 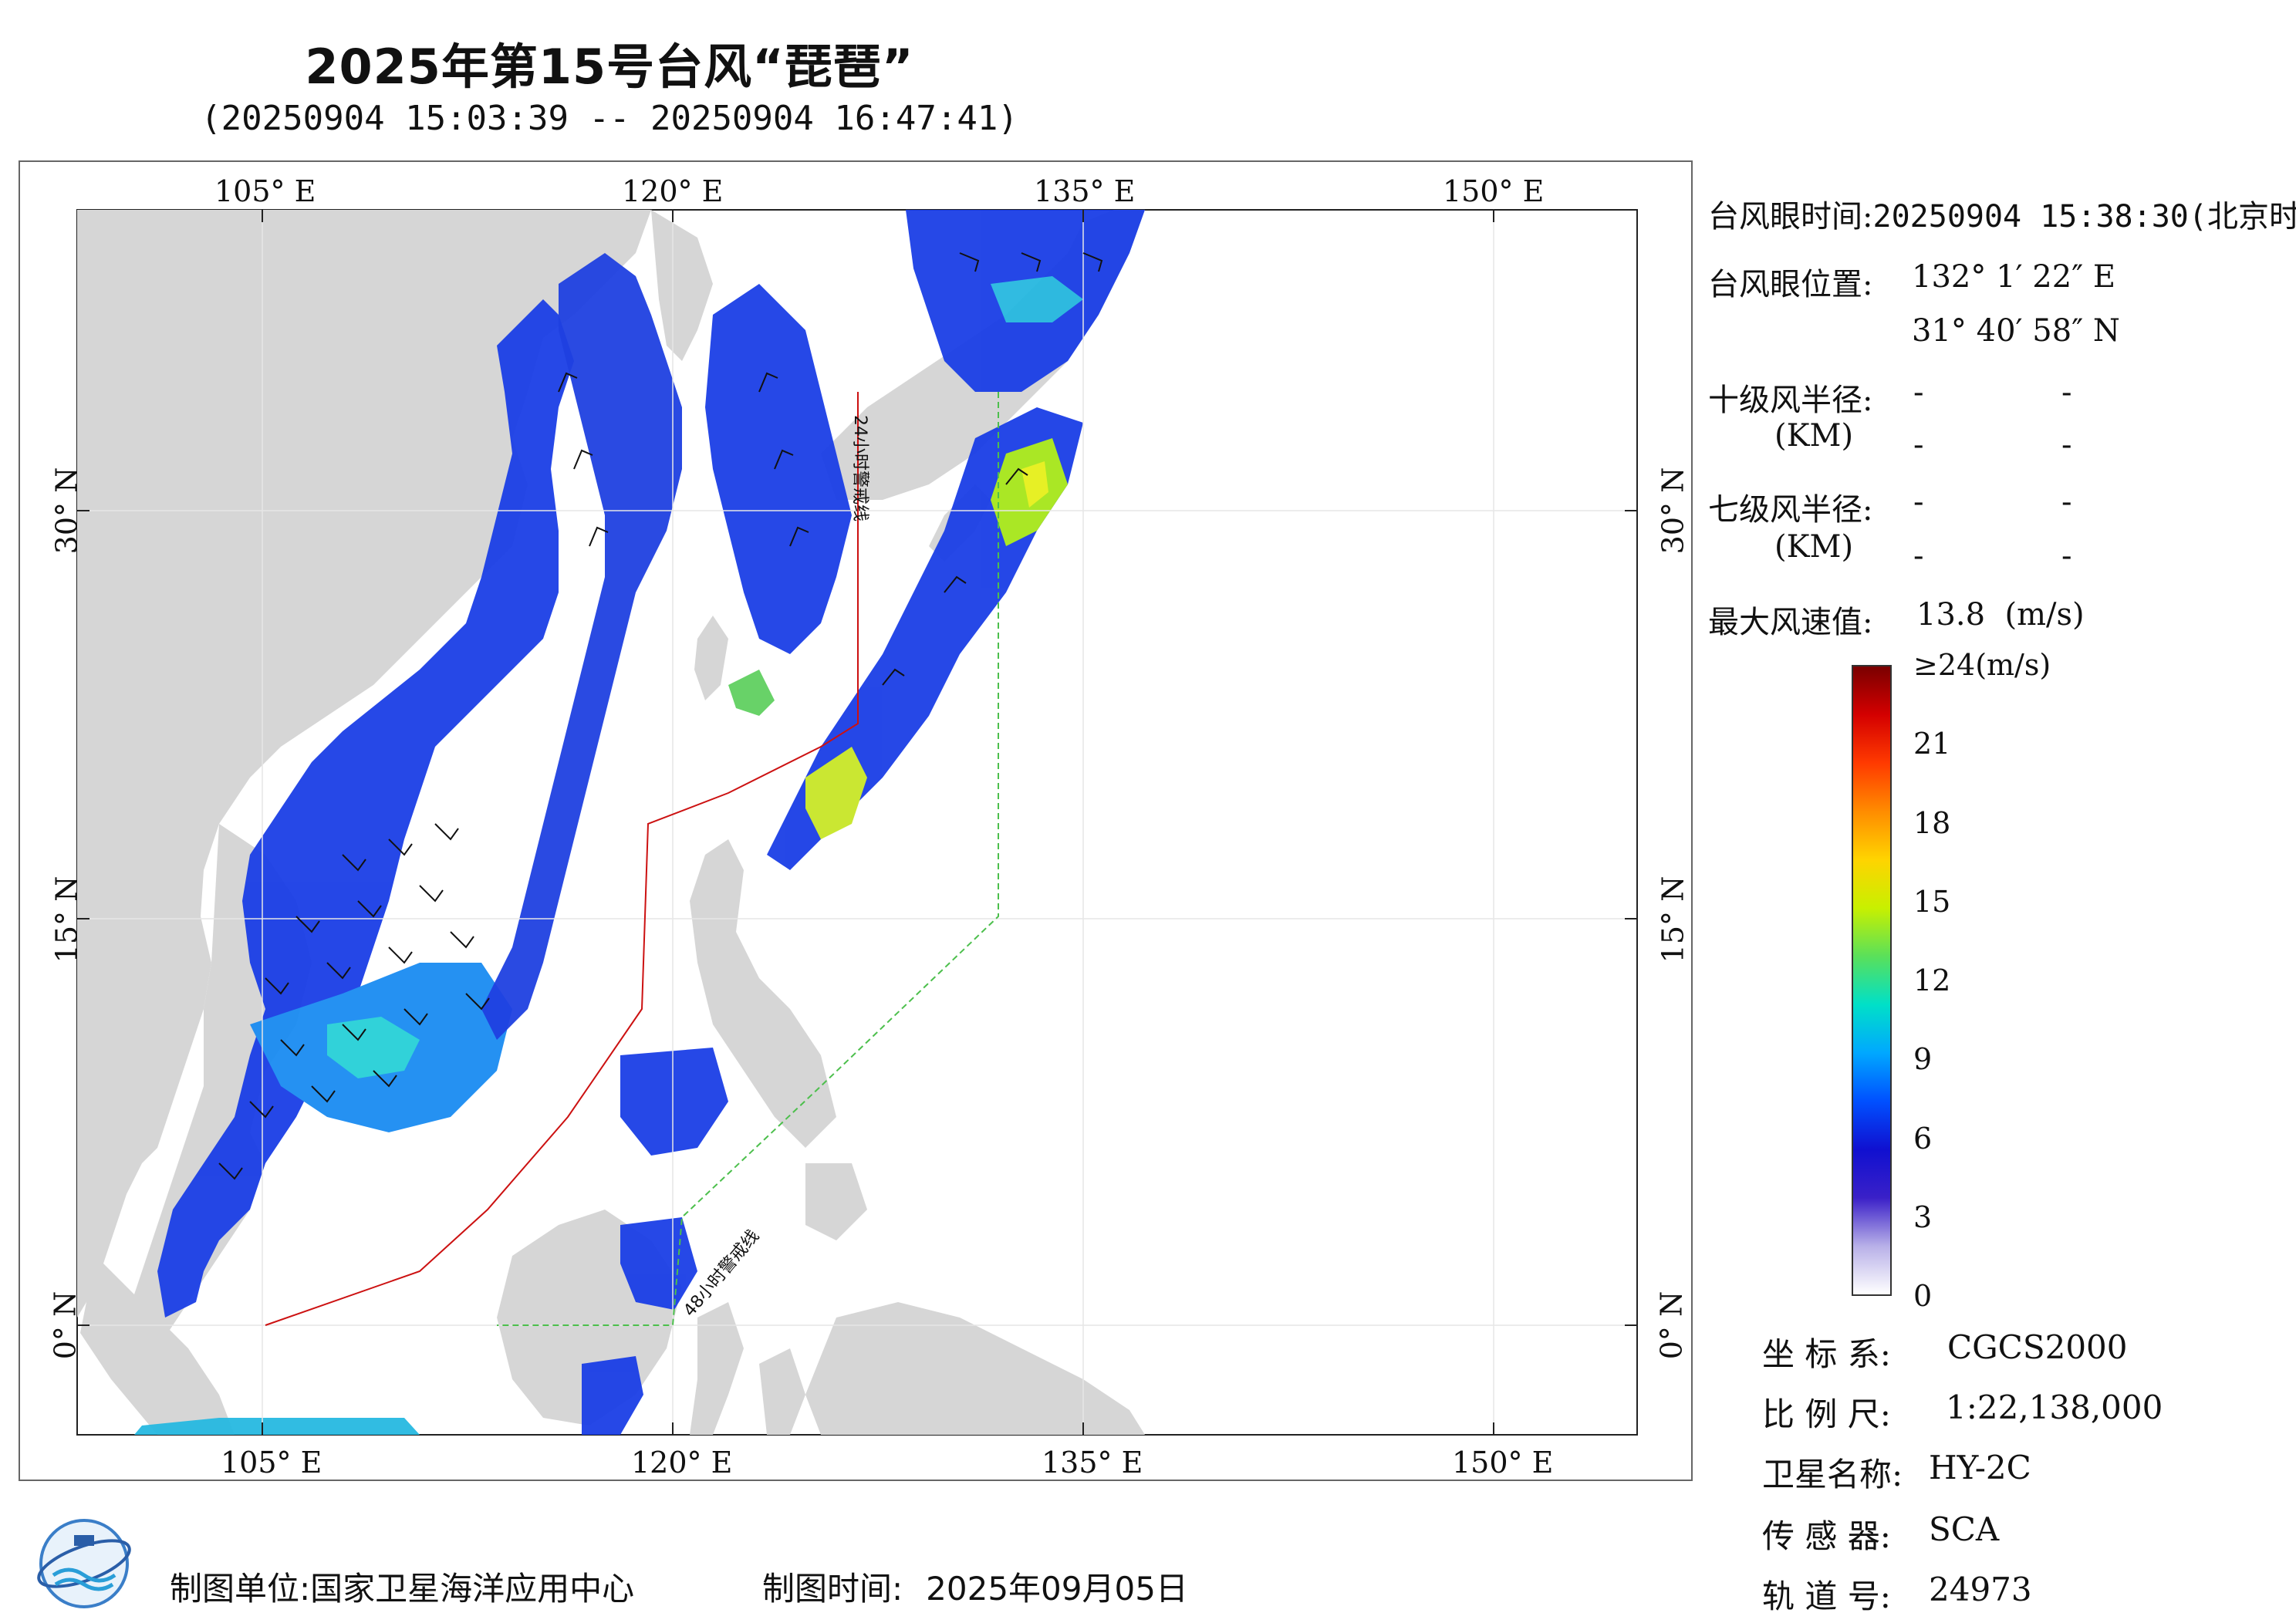 What do you see at coordinates (66, 511) in the screenshot?
I see `left-lat-label-30: 30° N` at bounding box center [66, 511].